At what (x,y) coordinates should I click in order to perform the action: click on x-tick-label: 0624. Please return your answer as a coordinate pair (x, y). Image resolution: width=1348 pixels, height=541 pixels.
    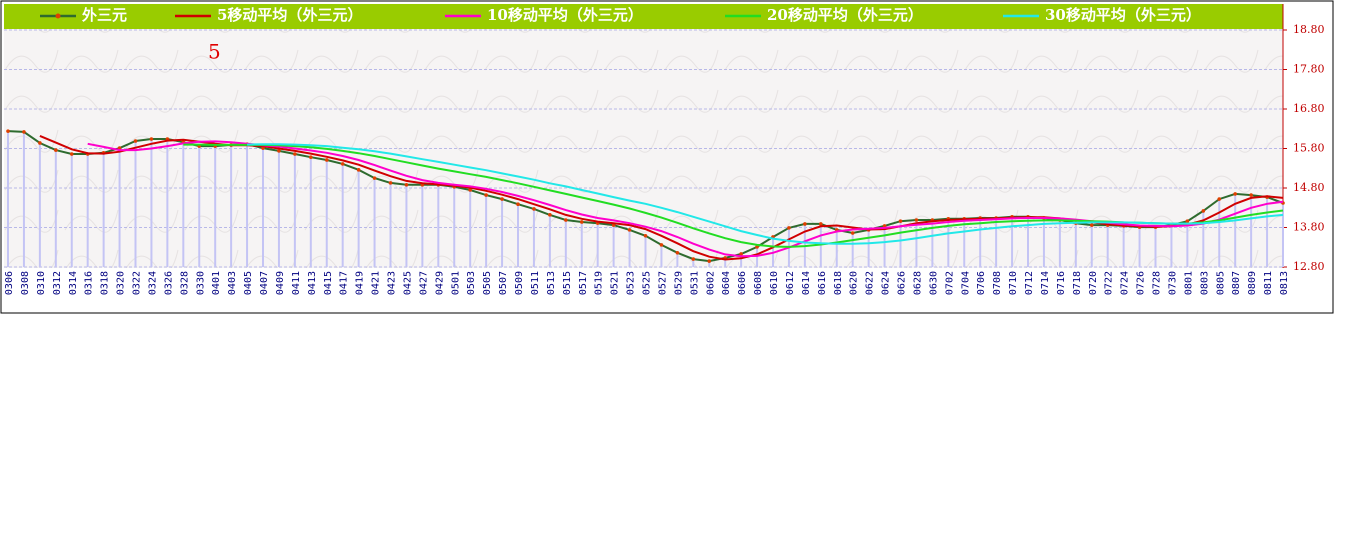
    Looking at the image, I should click on (886, 283).